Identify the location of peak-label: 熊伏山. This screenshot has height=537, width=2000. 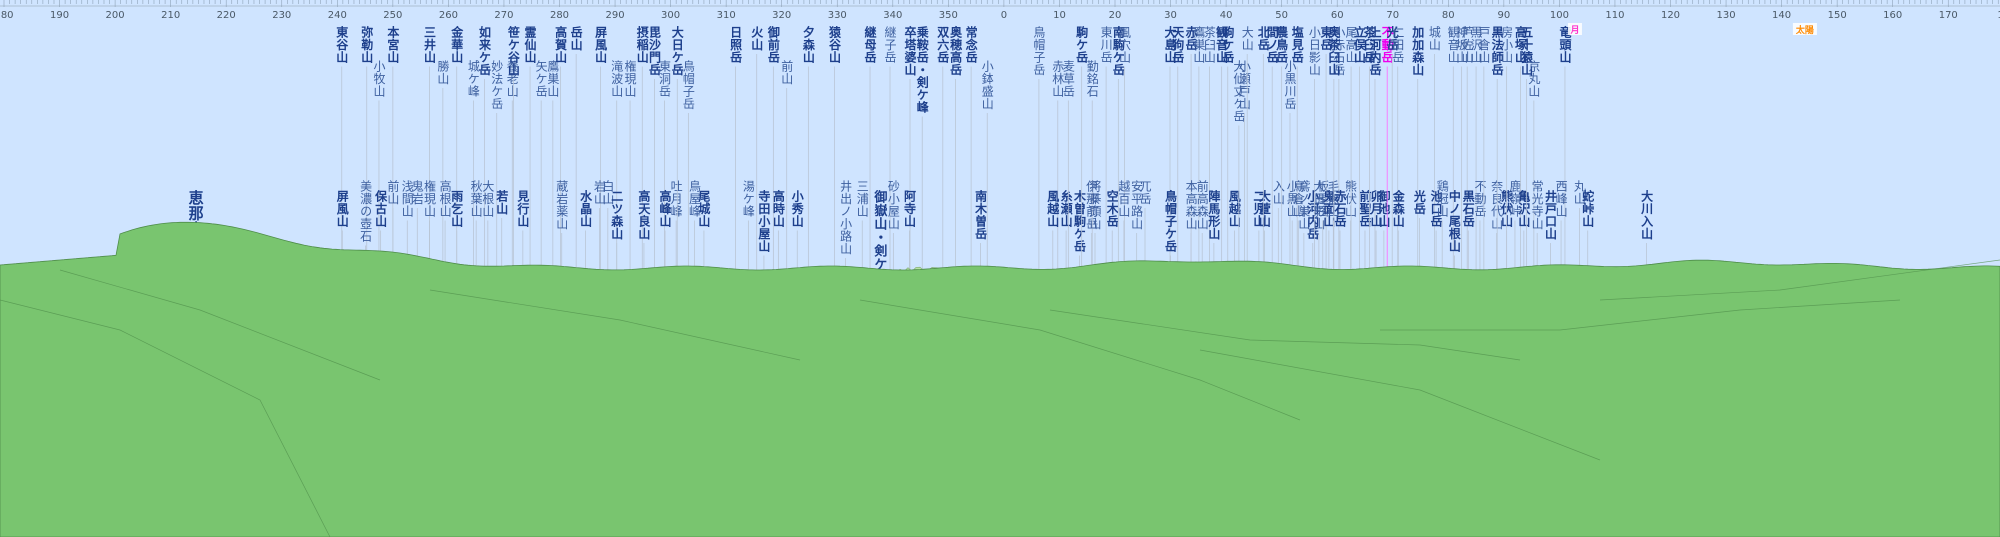
(1351, 228).